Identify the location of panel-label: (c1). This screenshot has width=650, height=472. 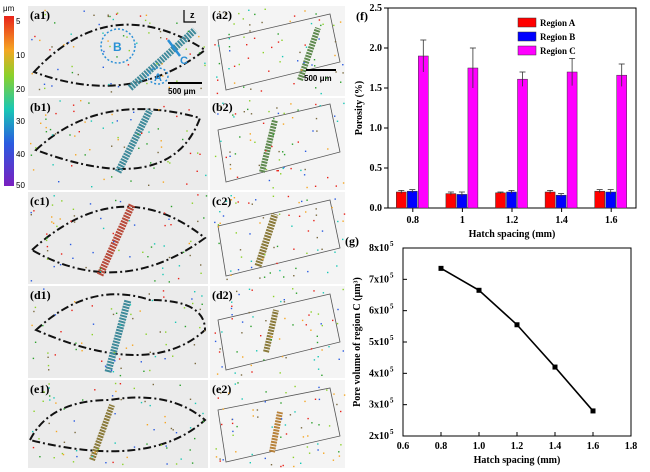
(39, 201).